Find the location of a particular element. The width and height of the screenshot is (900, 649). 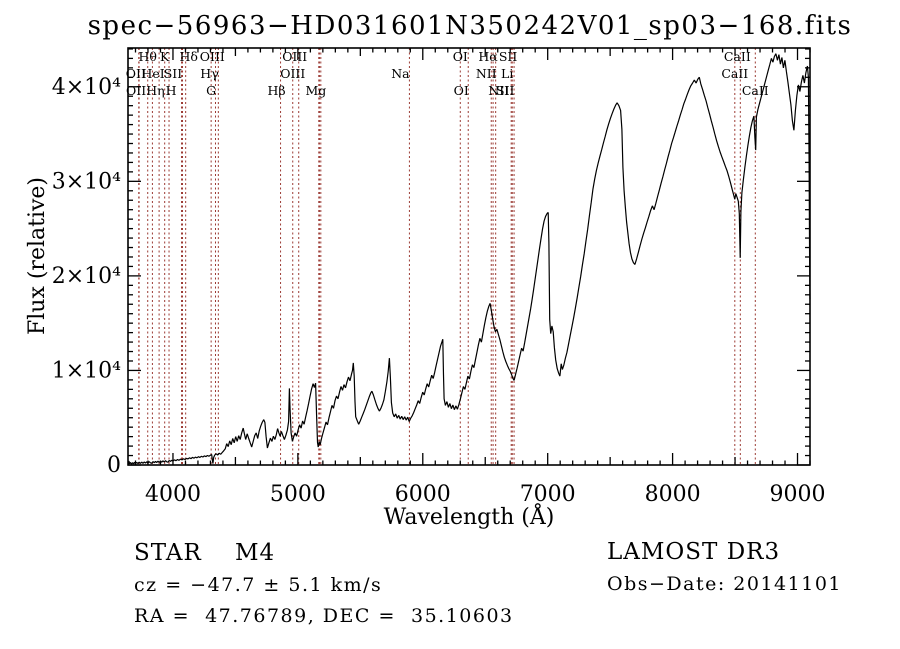

y-tick-label: 1×10⁴ is located at coordinates (86, 370).